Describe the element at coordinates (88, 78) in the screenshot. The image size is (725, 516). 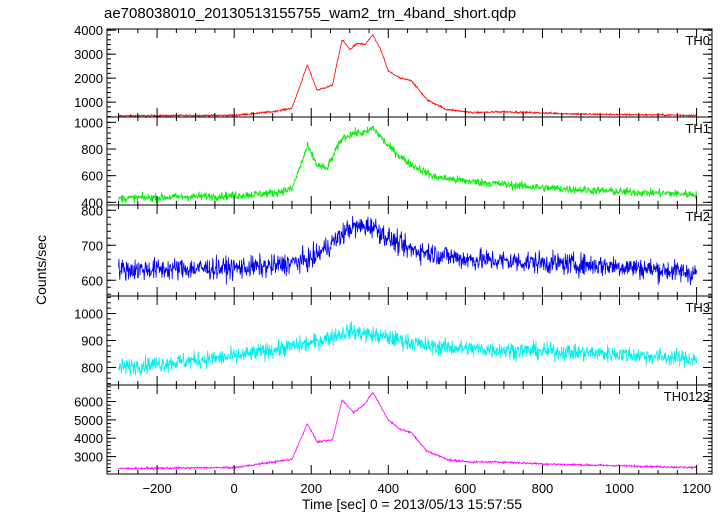
I see `y-tick-label: 2000` at that location.